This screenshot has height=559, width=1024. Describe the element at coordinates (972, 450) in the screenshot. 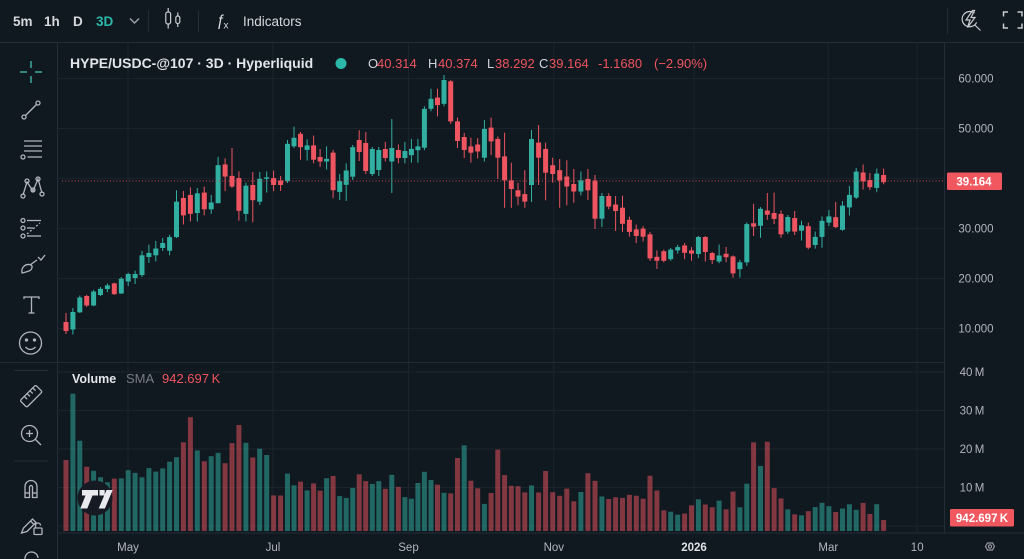

I see `svg-text: 20 M` at that location.